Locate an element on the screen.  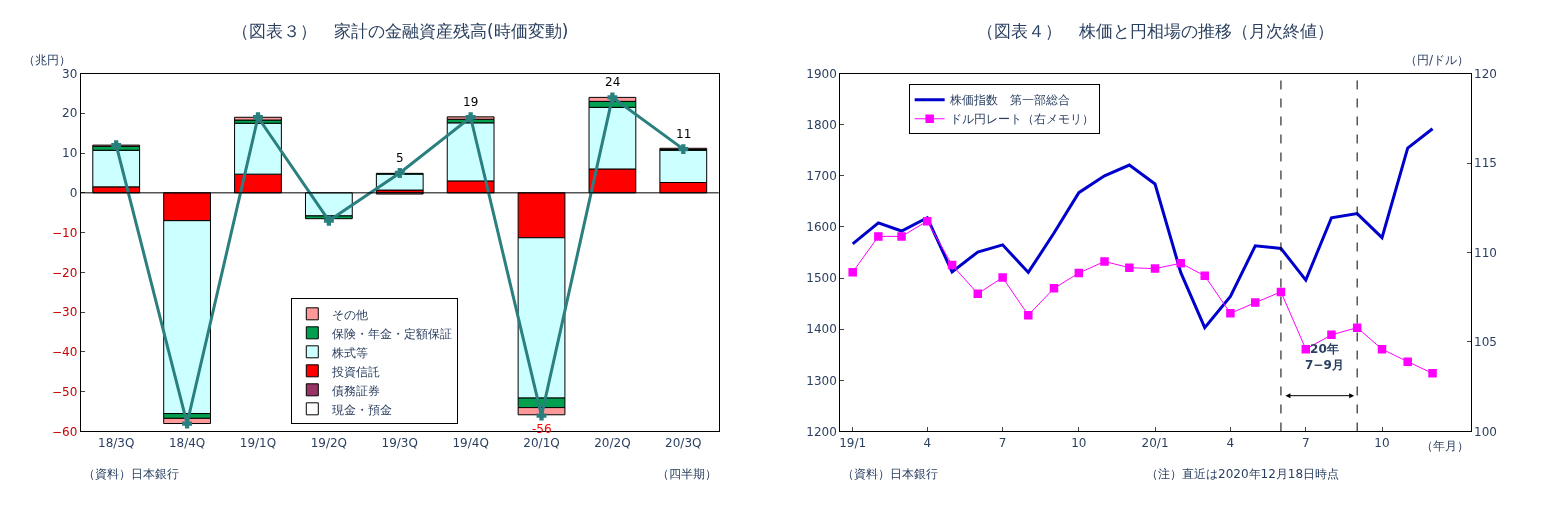
legend-label: 株式等 is located at coordinates (350, 352).